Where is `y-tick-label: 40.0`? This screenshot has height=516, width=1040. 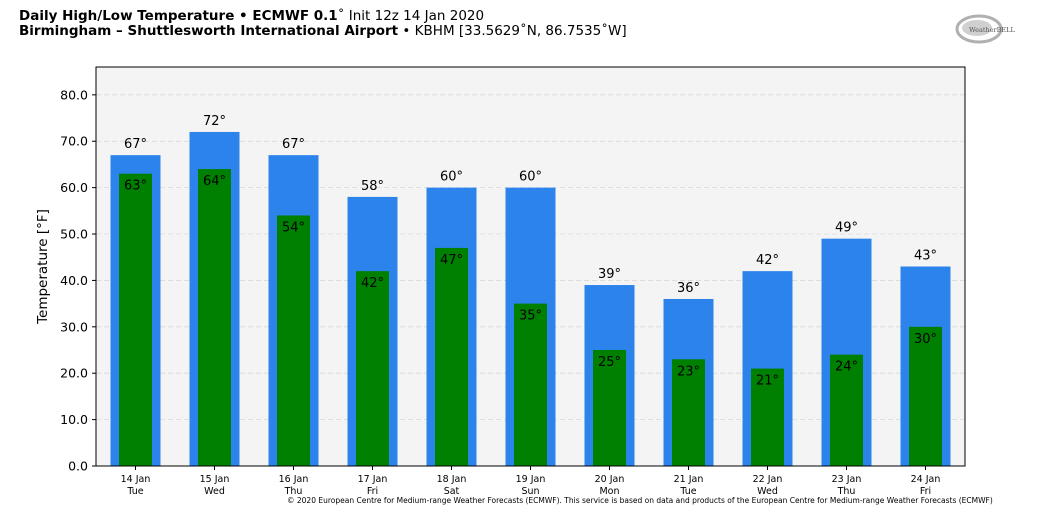
y-tick-label: 40.0 is located at coordinates (74, 280).